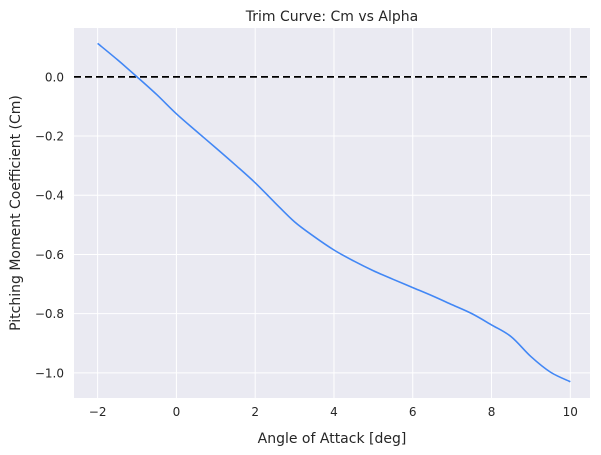 The image size is (601, 455). I want to click on y-tick-label: 0.0, so click(54, 77).